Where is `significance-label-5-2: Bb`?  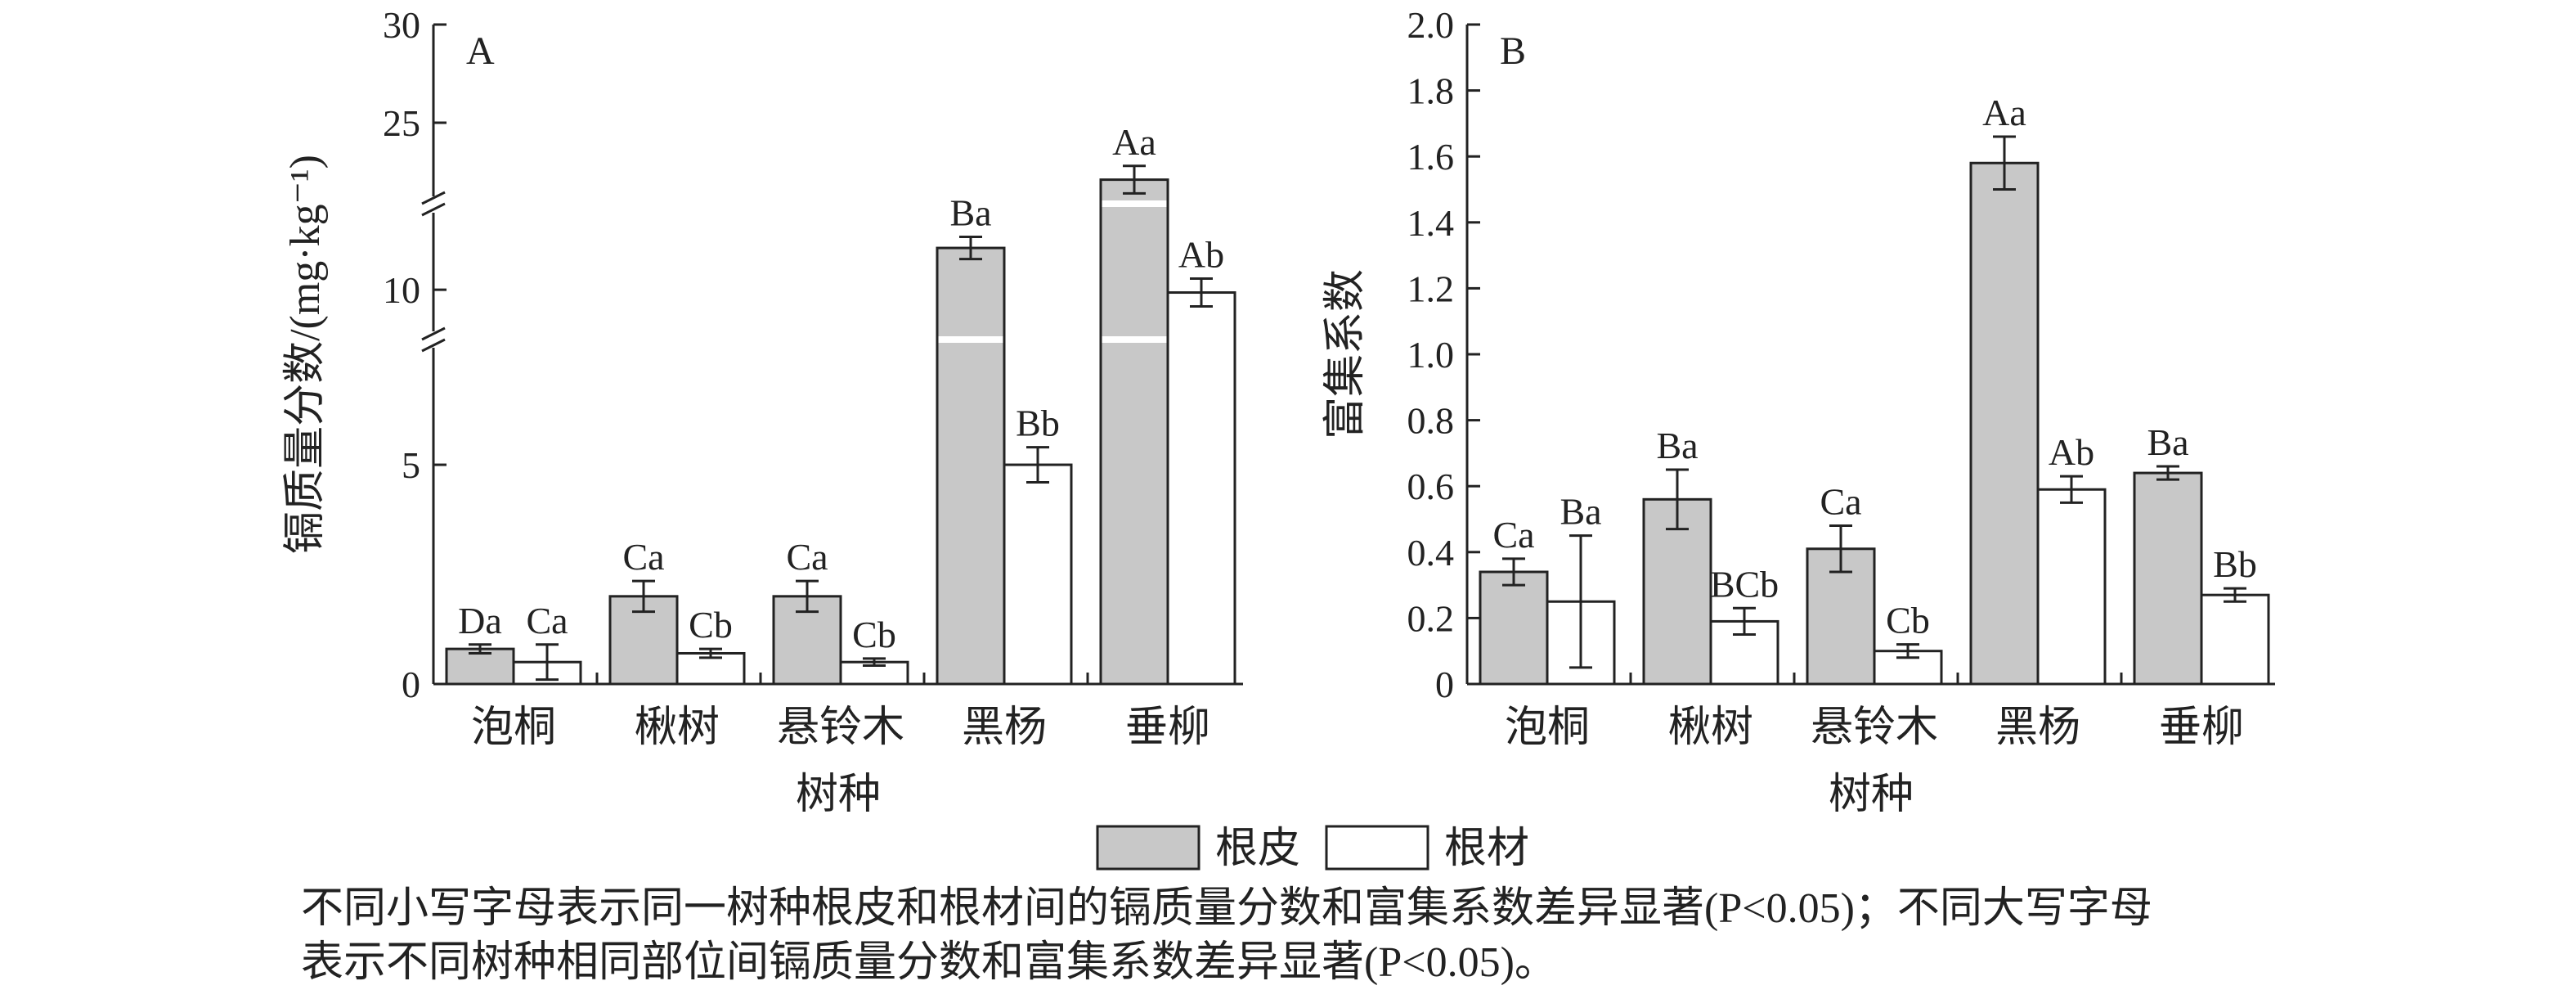
significance-label-5-2: Bb is located at coordinates (2235, 564).